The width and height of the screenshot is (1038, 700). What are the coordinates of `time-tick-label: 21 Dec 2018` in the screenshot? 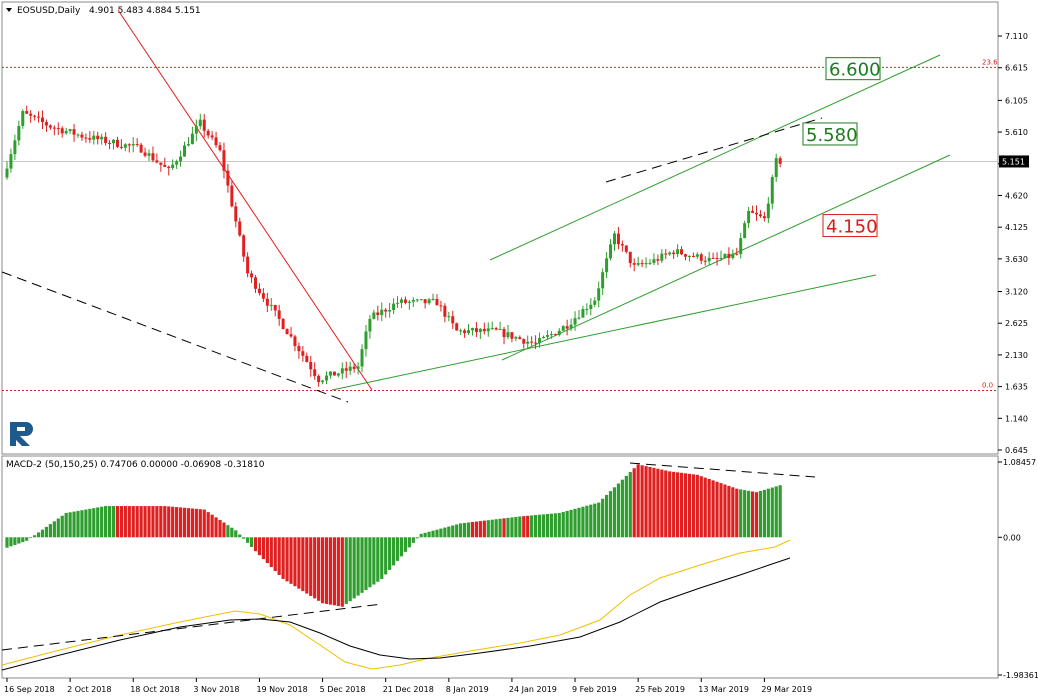 It's located at (408, 689).